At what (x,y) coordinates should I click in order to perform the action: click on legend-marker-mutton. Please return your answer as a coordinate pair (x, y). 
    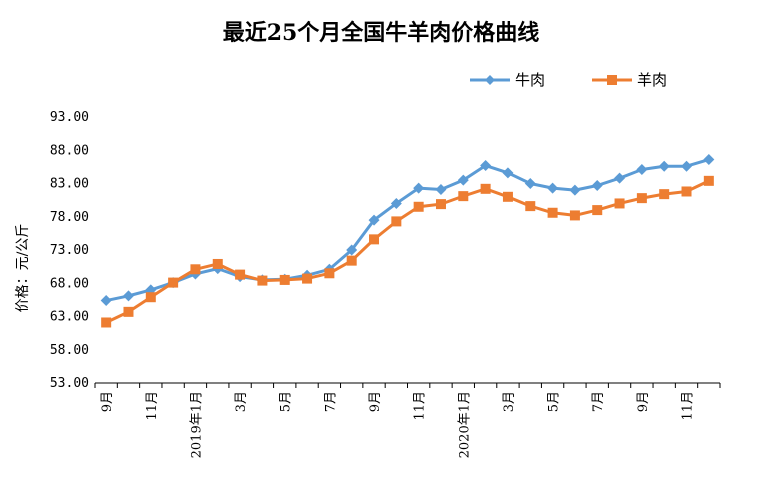
    Looking at the image, I should click on (612, 80).